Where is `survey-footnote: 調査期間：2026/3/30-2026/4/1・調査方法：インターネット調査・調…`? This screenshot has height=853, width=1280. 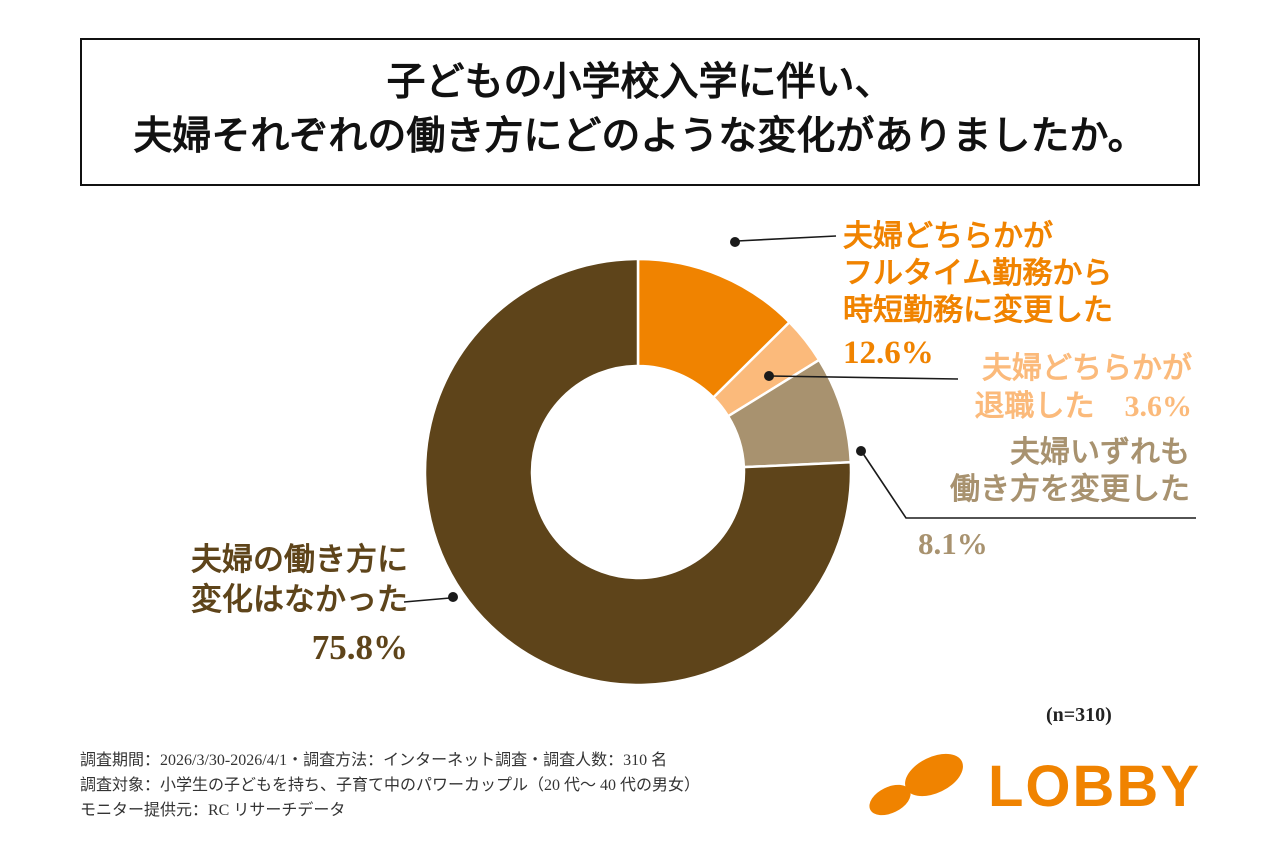 survey-footnote: 調査期間：2026/3/30-2026/4/1・調査方法：インターネット調査・調… is located at coordinates (390, 785).